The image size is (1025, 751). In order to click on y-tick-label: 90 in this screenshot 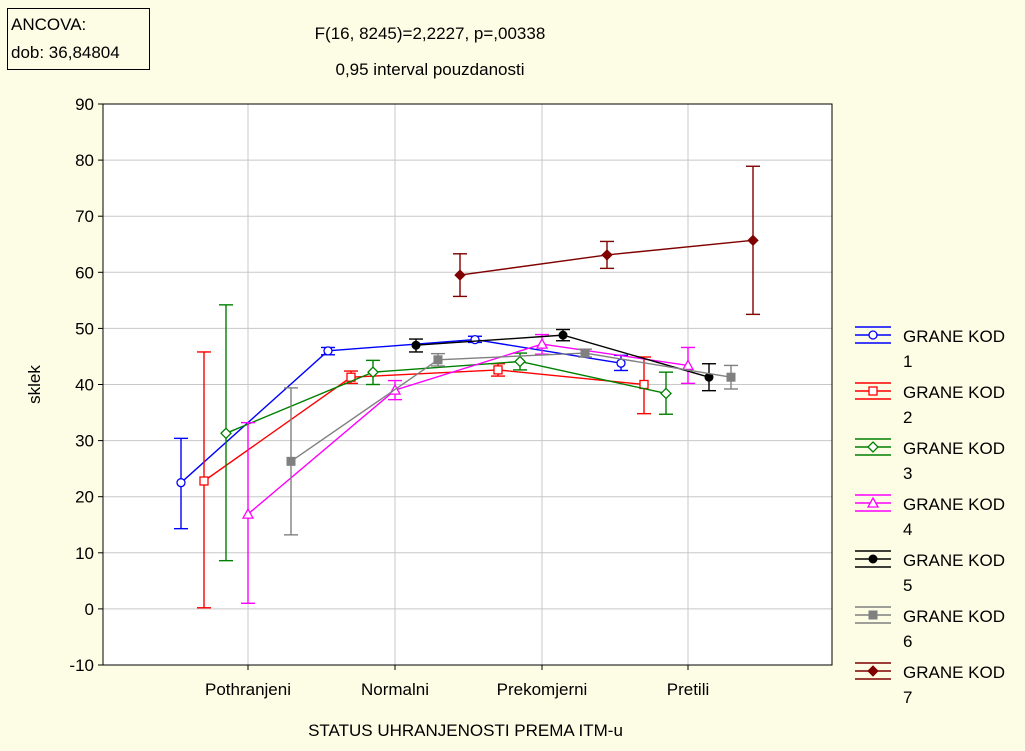, I will do `click(84, 104)`.